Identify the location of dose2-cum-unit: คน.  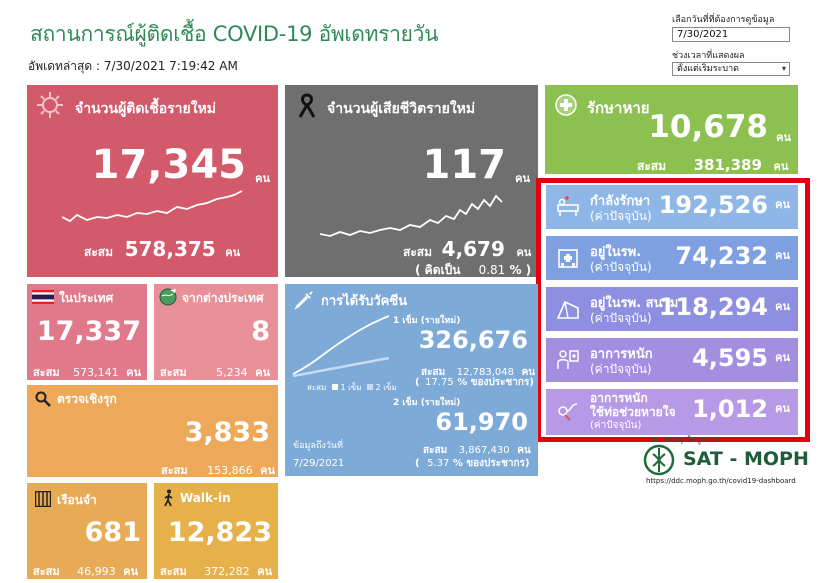
(524, 450).